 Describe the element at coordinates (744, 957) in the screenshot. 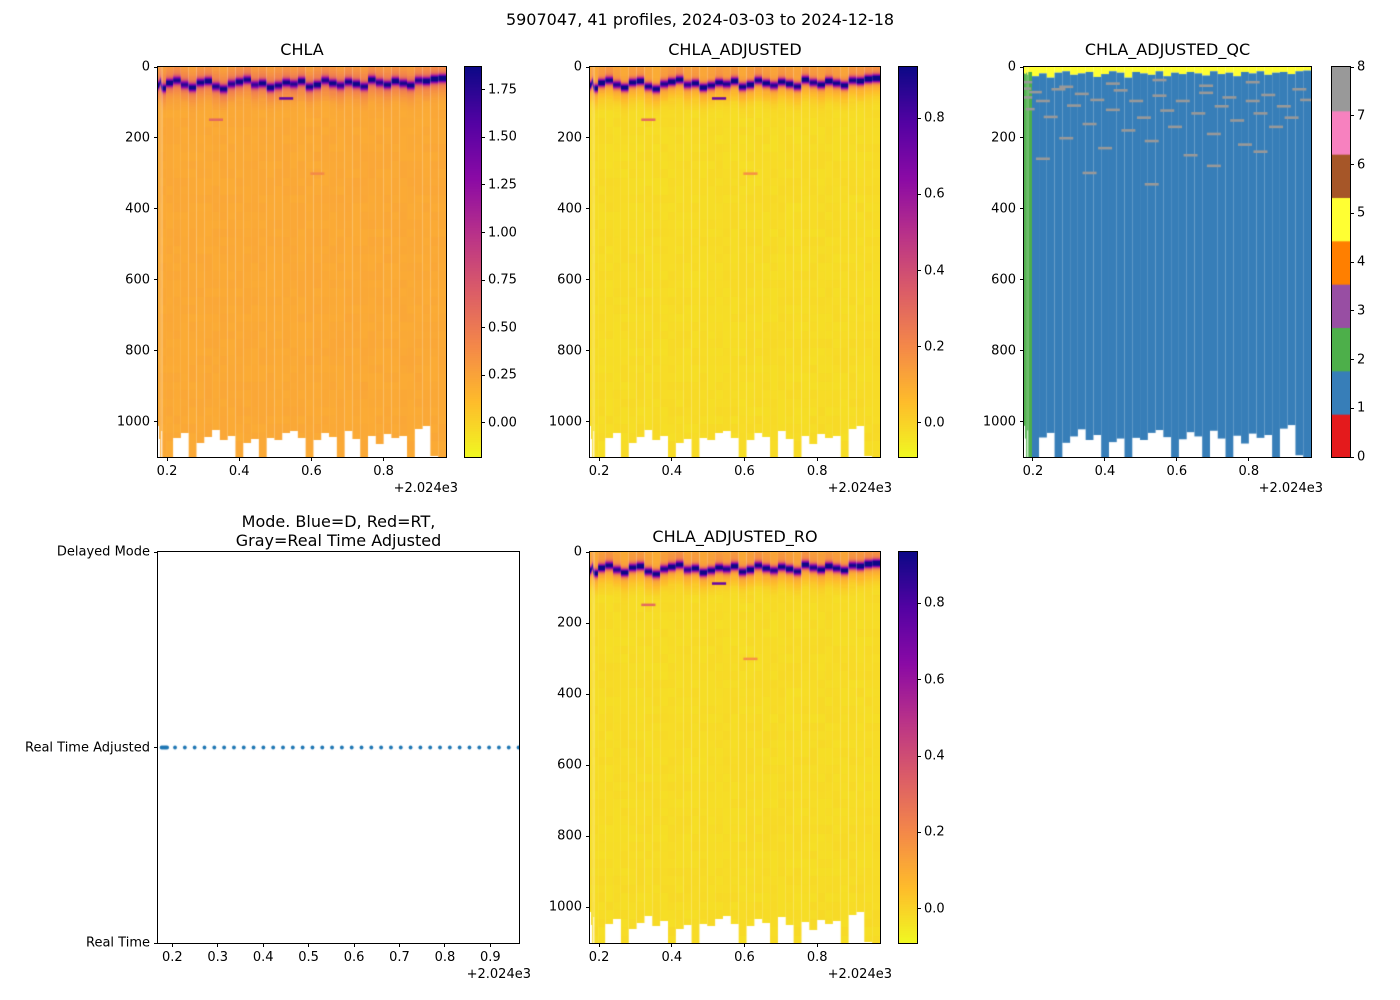

I see `x-tick-label: 0.6` at that location.